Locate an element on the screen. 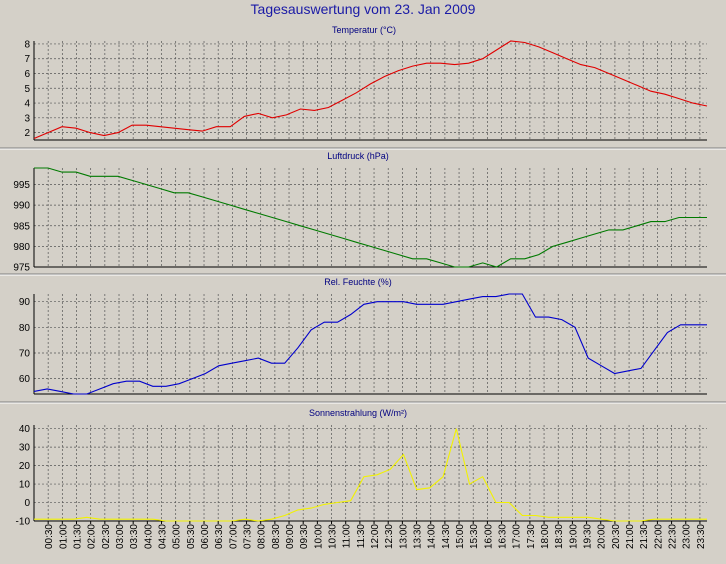  x-tick-label: 23:00 is located at coordinates (687, 536).